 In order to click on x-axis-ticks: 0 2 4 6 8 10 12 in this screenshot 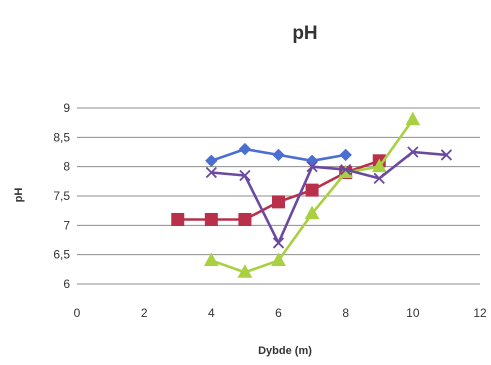, I will do `click(280, 313)`.